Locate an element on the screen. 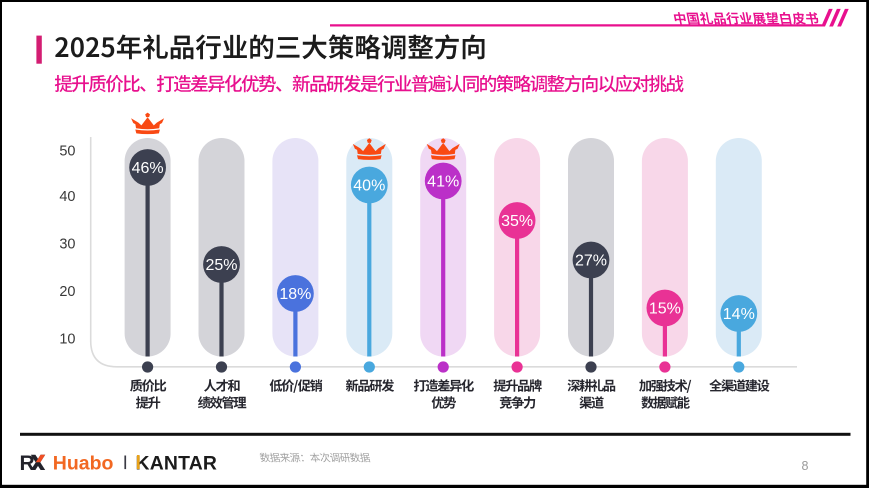  svg-text: KANTAR is located at coordinates (177, 463).